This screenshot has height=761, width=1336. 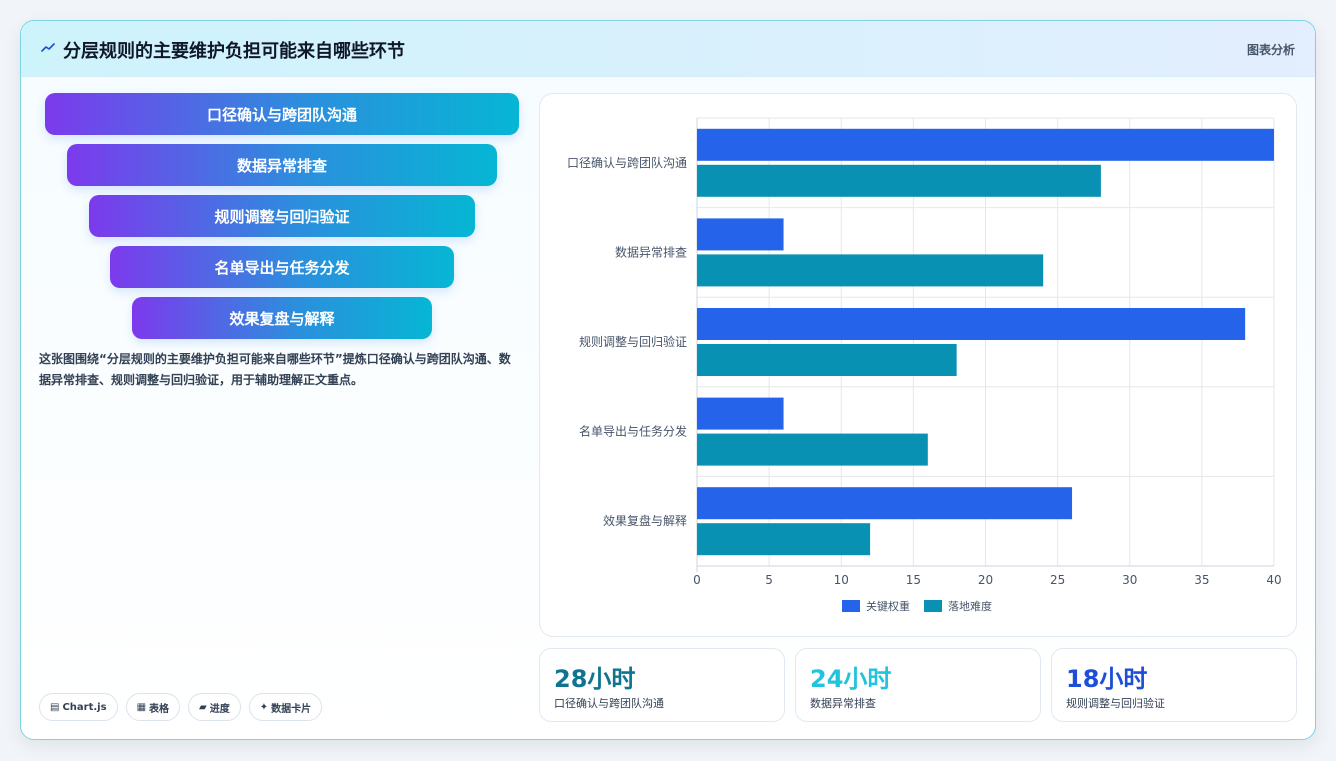 I want to click on tag-data-card: ✦ 数据卡片, so click(x=285, y=707).